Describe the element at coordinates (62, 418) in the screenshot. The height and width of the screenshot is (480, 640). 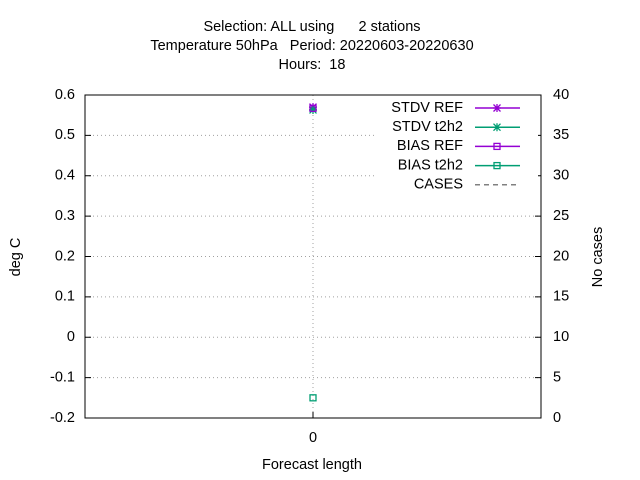
I see `y-tick-label: -0.2` at that location.